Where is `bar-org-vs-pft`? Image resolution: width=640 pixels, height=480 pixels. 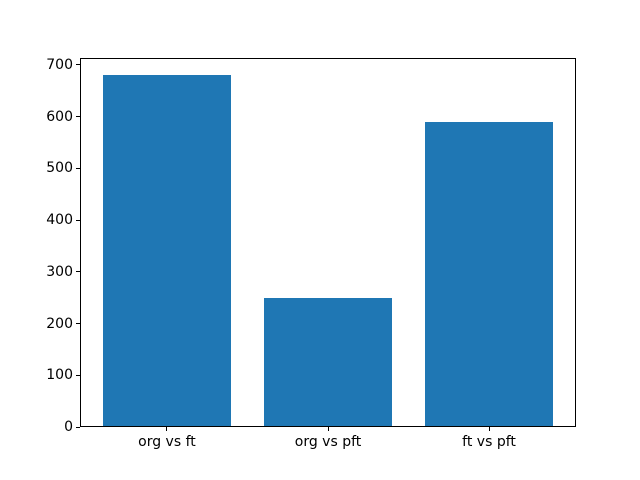
bar-org-vs-pft is located at coordinates (328, 363).